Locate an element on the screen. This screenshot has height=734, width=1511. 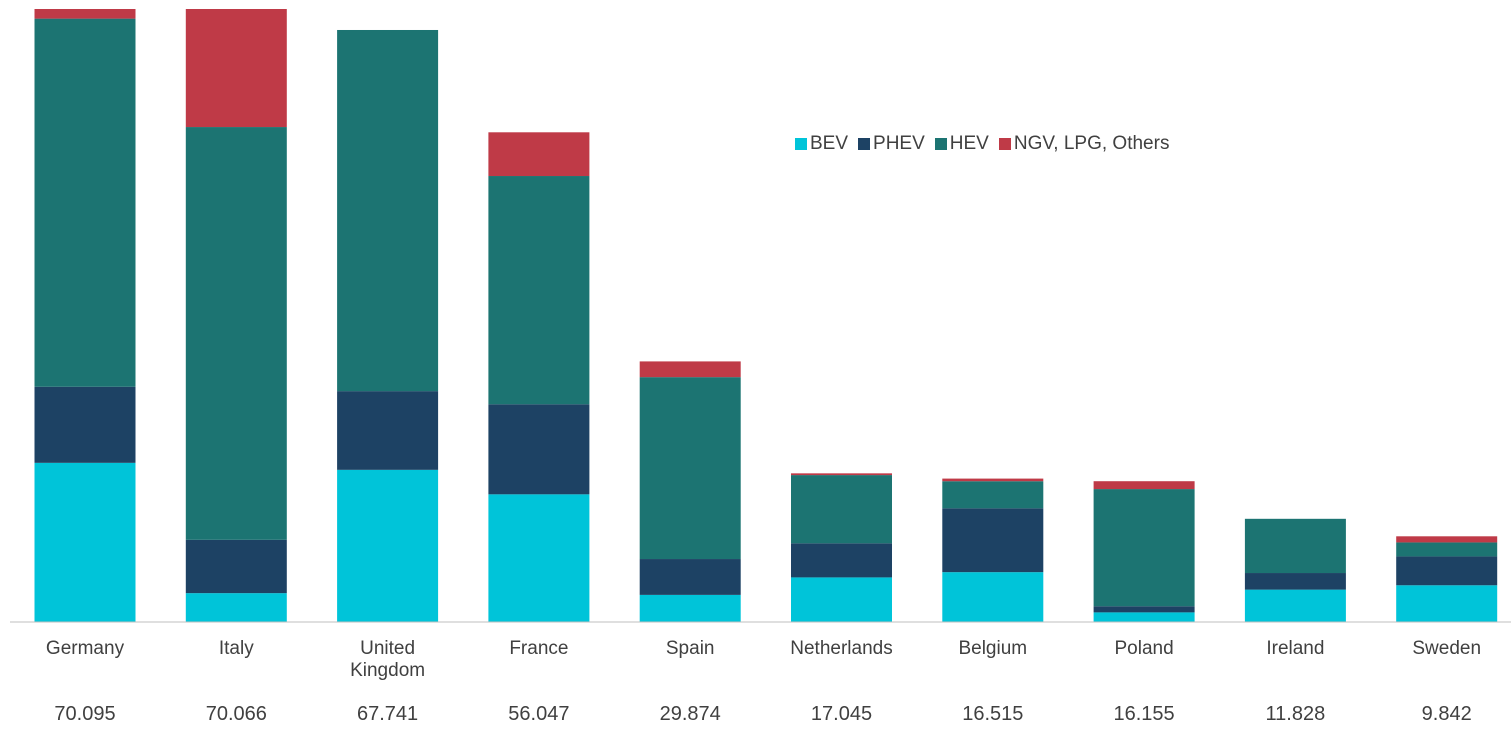
x-tick-label: Germany is located at coordinates (85, 648).